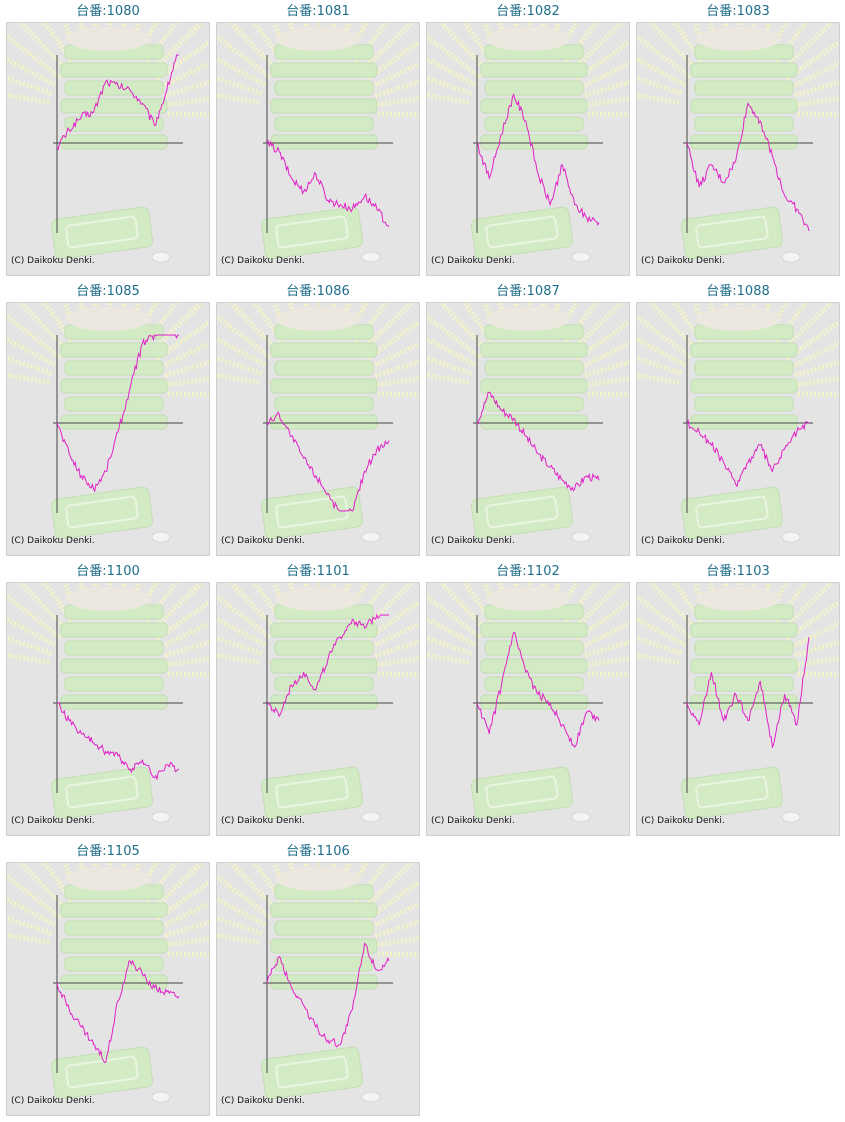 This screenshot has height=1122, width=845. Describe the element at coordinates (528, 571) in the screenshot. I see `chart-title: 台番:1102` at that location.